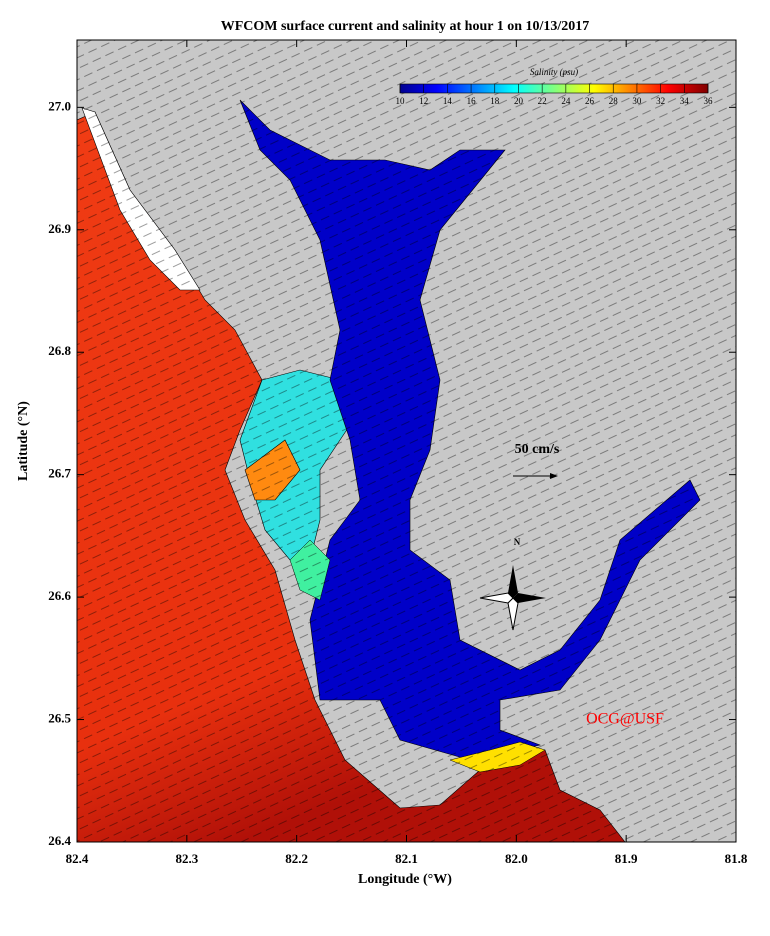 The height and width of the screenshot is (936, 770). What do you see at coordinates (736, 858) in the screenshot?
I see `x-tick-label: 81.8` at bounding box center [736, 858].